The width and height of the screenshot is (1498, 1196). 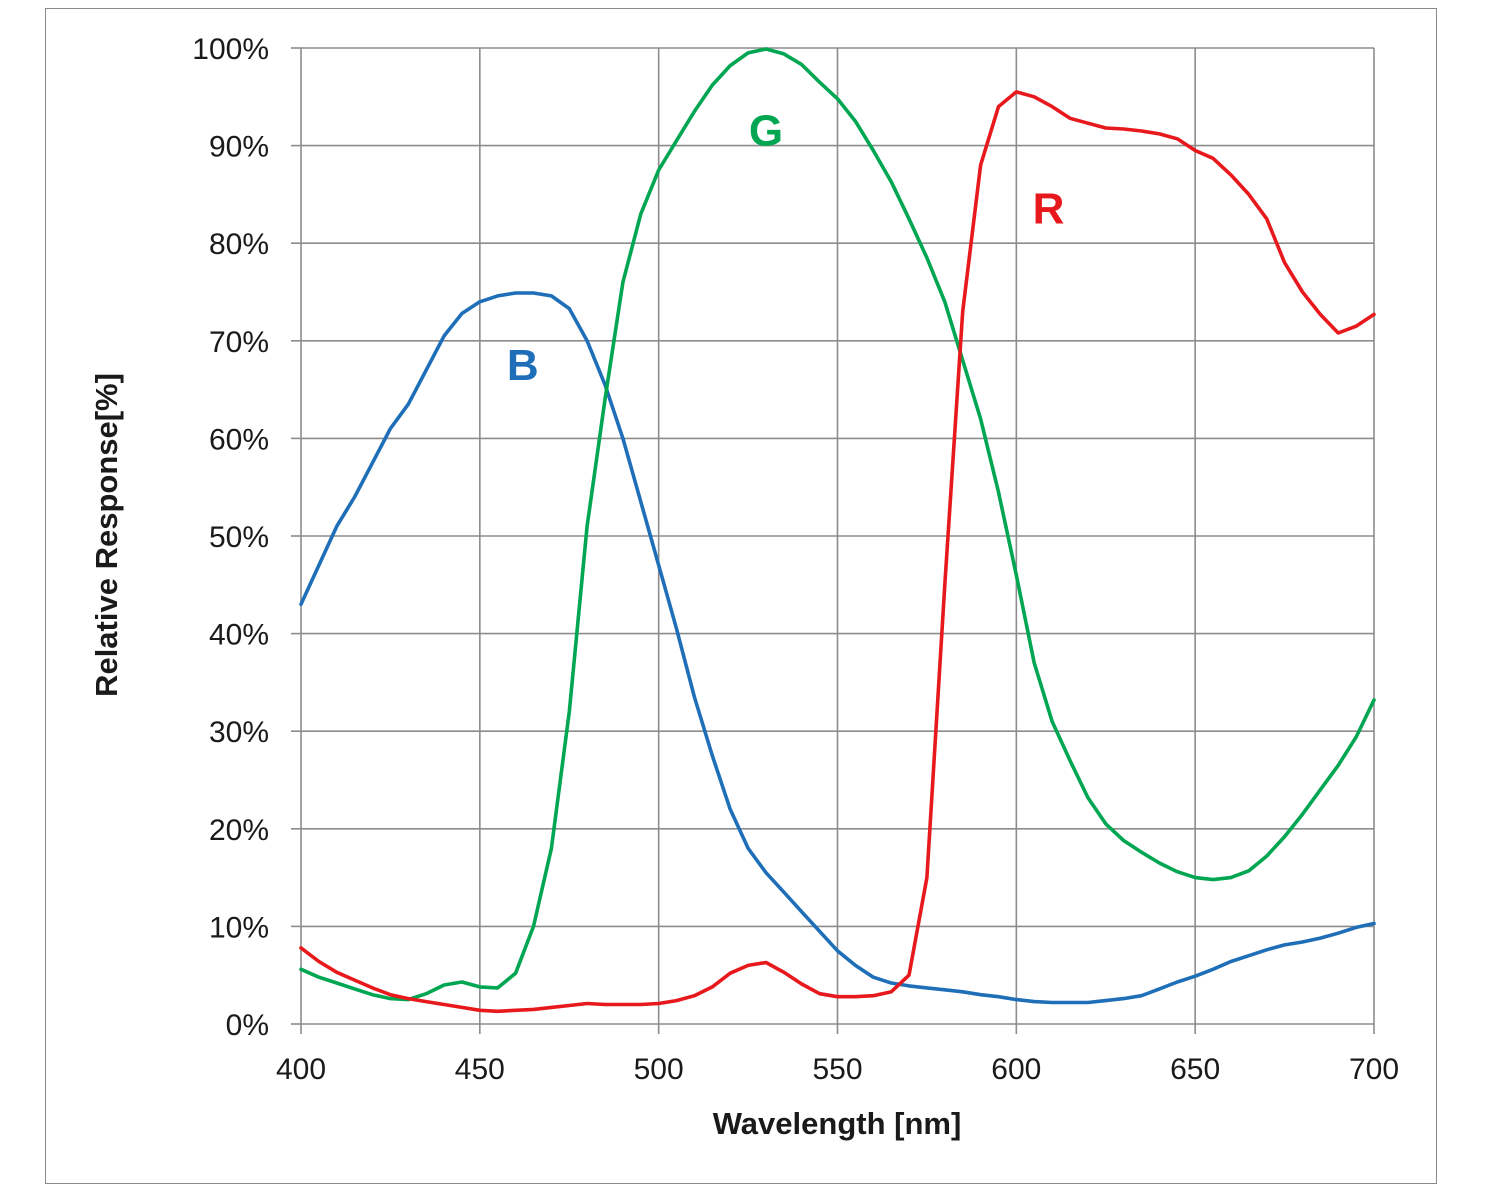 I want to click on y-tick-label: 60%, so click(x=239, y=439).